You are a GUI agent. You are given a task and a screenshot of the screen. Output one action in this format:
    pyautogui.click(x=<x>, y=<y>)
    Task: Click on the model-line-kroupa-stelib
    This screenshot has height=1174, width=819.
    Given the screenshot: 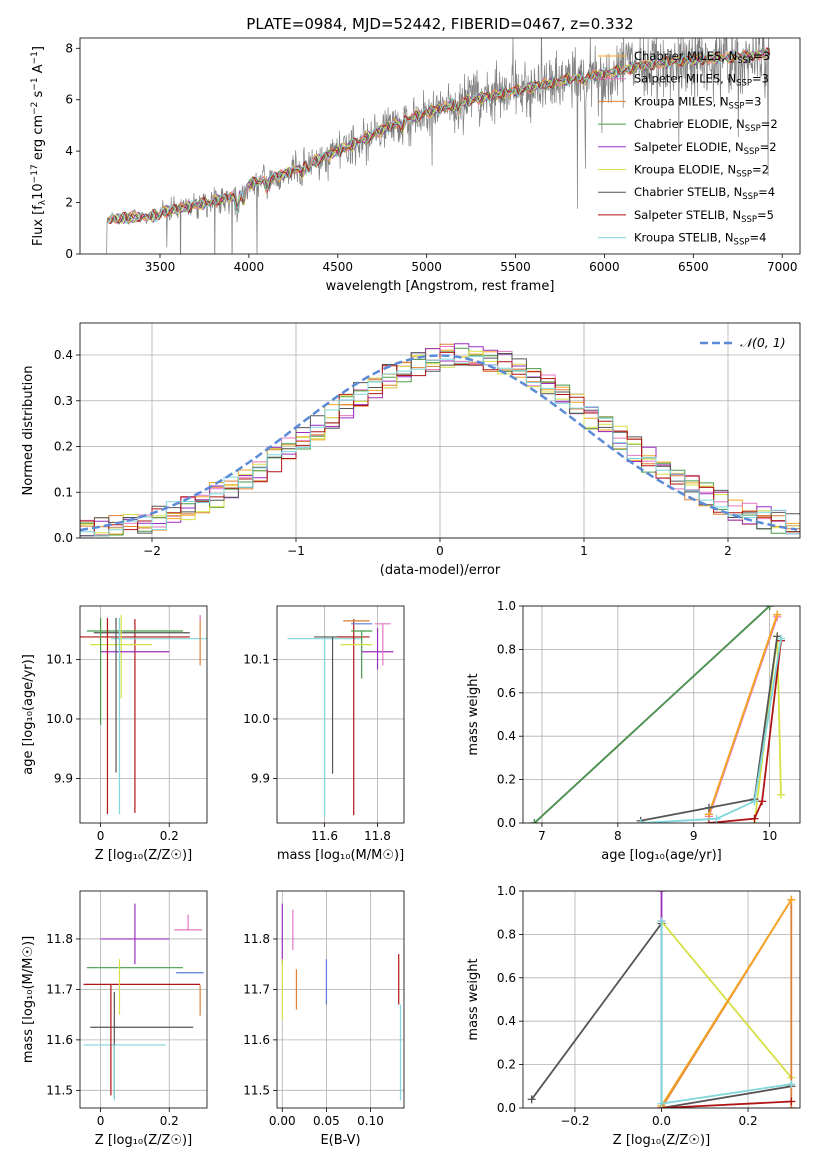 What is the action you would take?
    pyautogui.click(x=439, y=136)
    